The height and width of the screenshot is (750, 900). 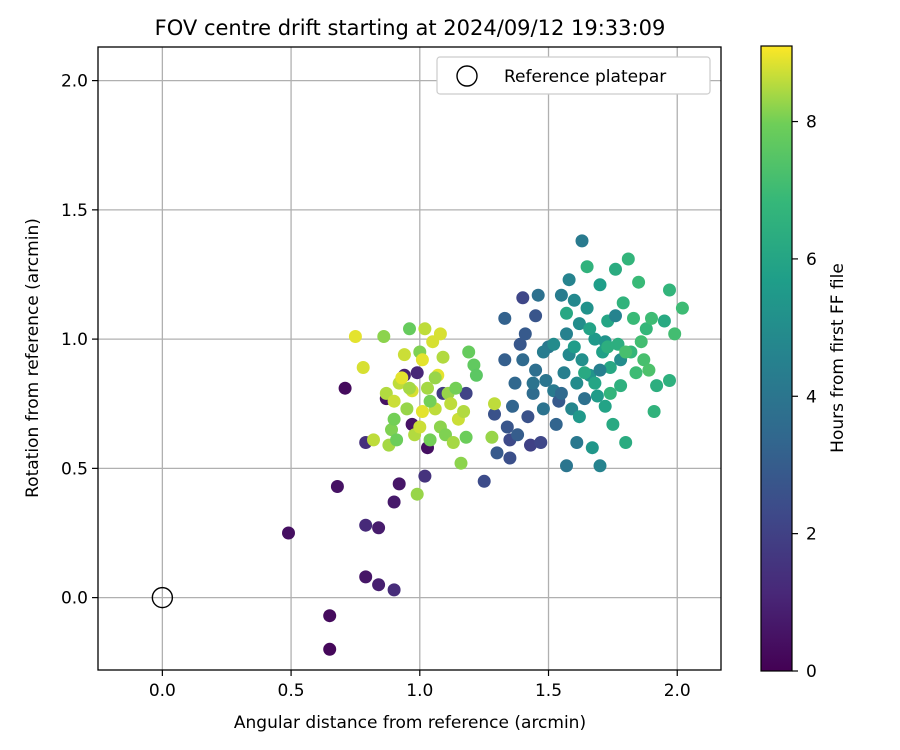 I want to click on y-tick-label: 0.0, so click(x=74, y=599).